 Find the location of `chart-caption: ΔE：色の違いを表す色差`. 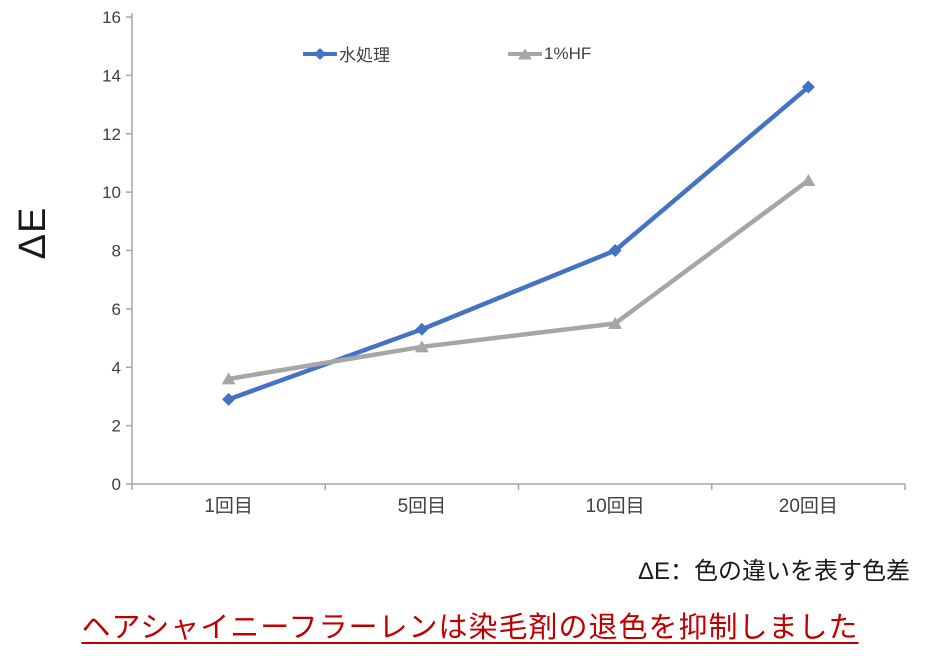

chart-caption: ΔE：色の違いを表す色差 is located at coordinates (773, 571).